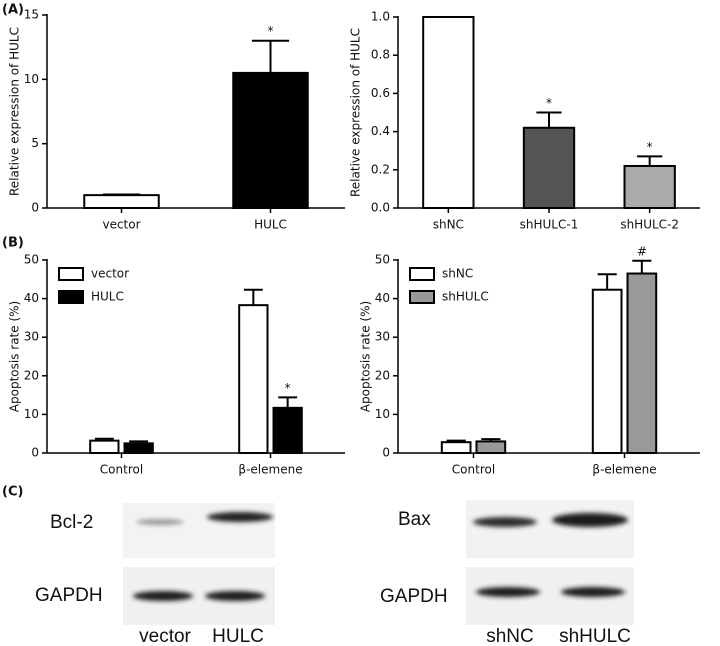  I want to click on y-tick-label: 15, so click(31, 15).